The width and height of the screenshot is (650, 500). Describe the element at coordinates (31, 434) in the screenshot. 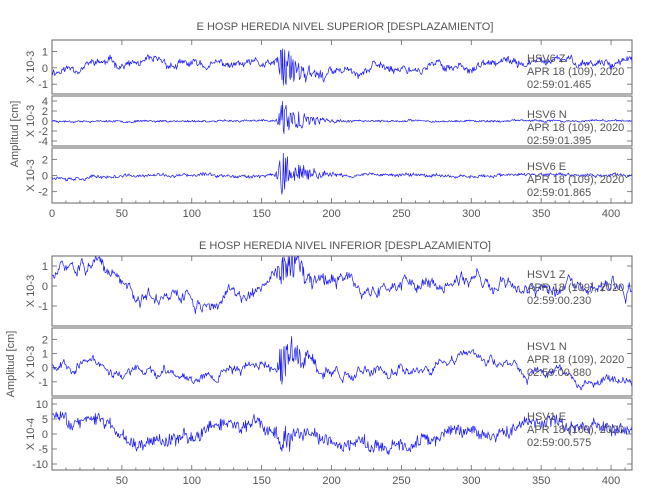

I see `amplitude-scale-label: X 10-4` at that location.